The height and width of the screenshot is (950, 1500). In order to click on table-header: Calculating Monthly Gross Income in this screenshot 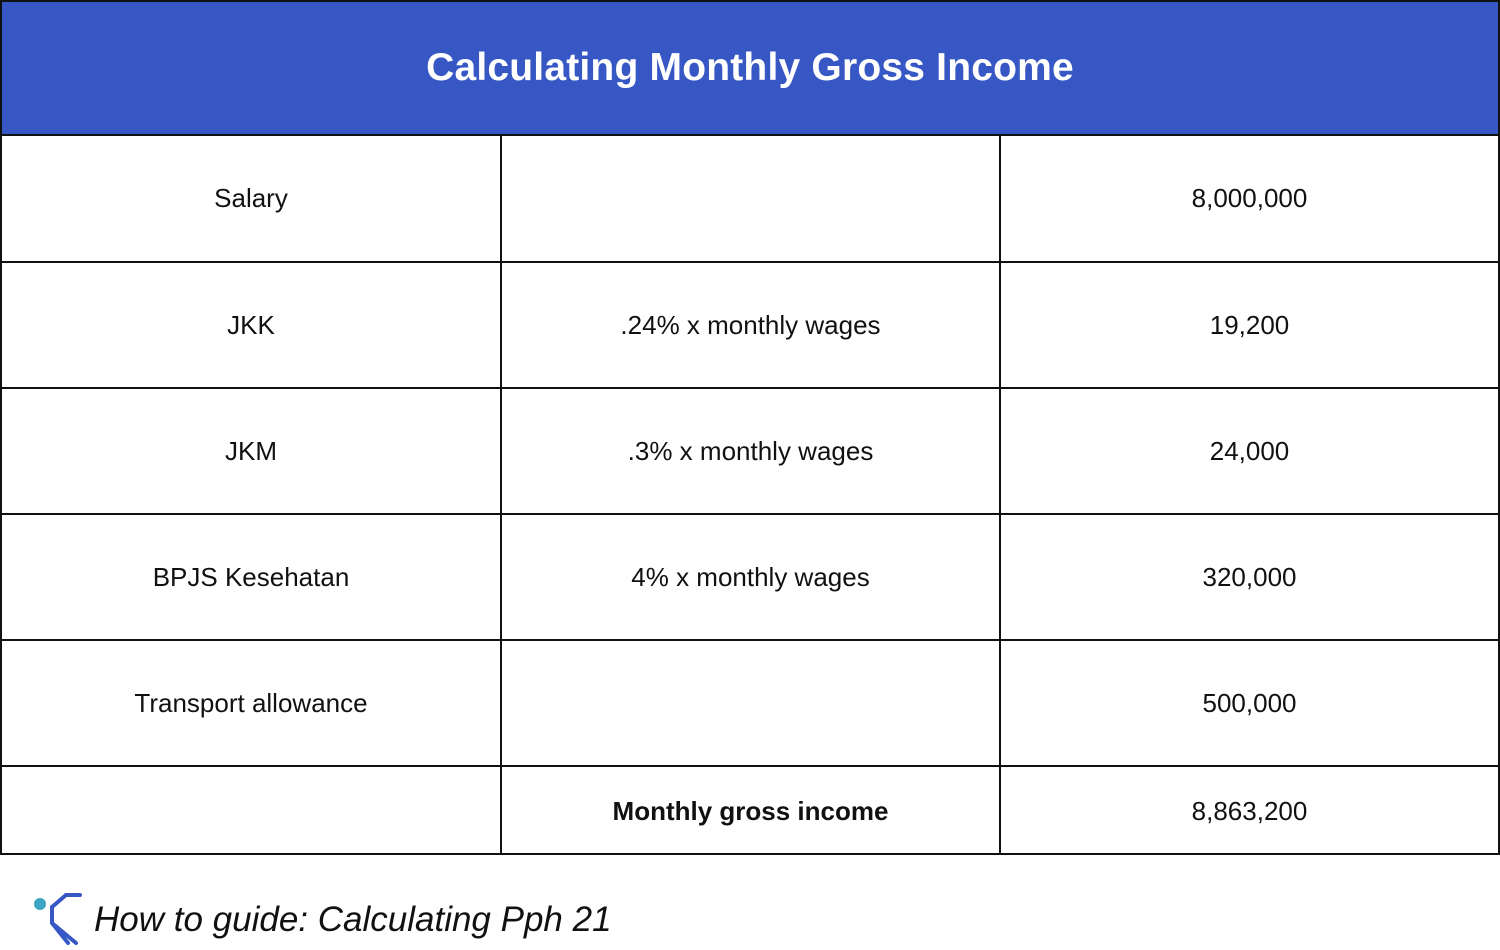, I will do `click(750, 69)`.